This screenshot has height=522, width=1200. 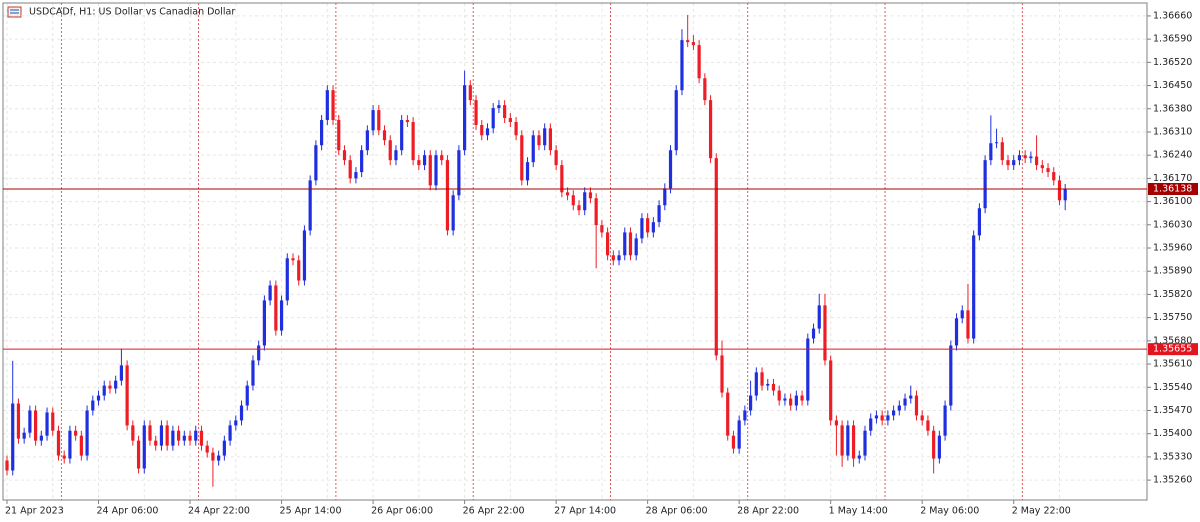 I want to click on y-tick-label: 1.35330, so click(x=1172, y=456).